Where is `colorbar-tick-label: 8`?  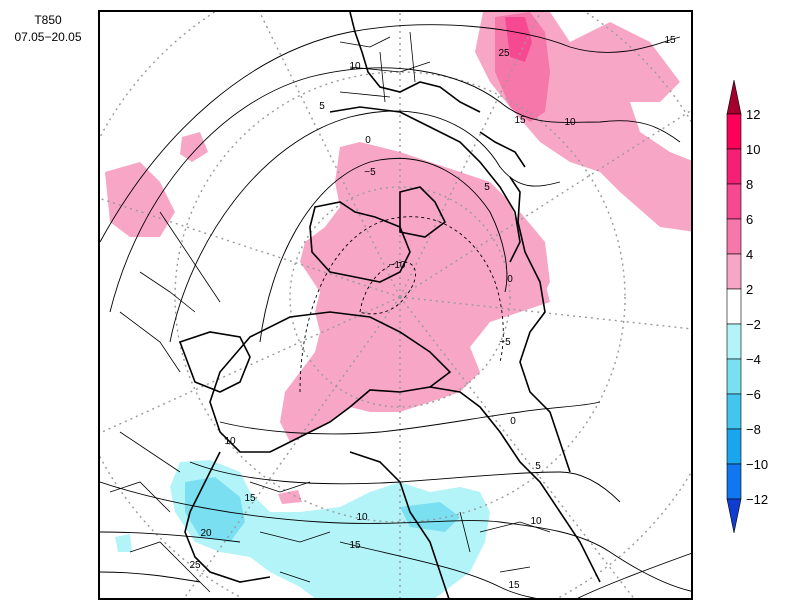
colorbar-tick-label: 8 is located at coordinates (750, 184).